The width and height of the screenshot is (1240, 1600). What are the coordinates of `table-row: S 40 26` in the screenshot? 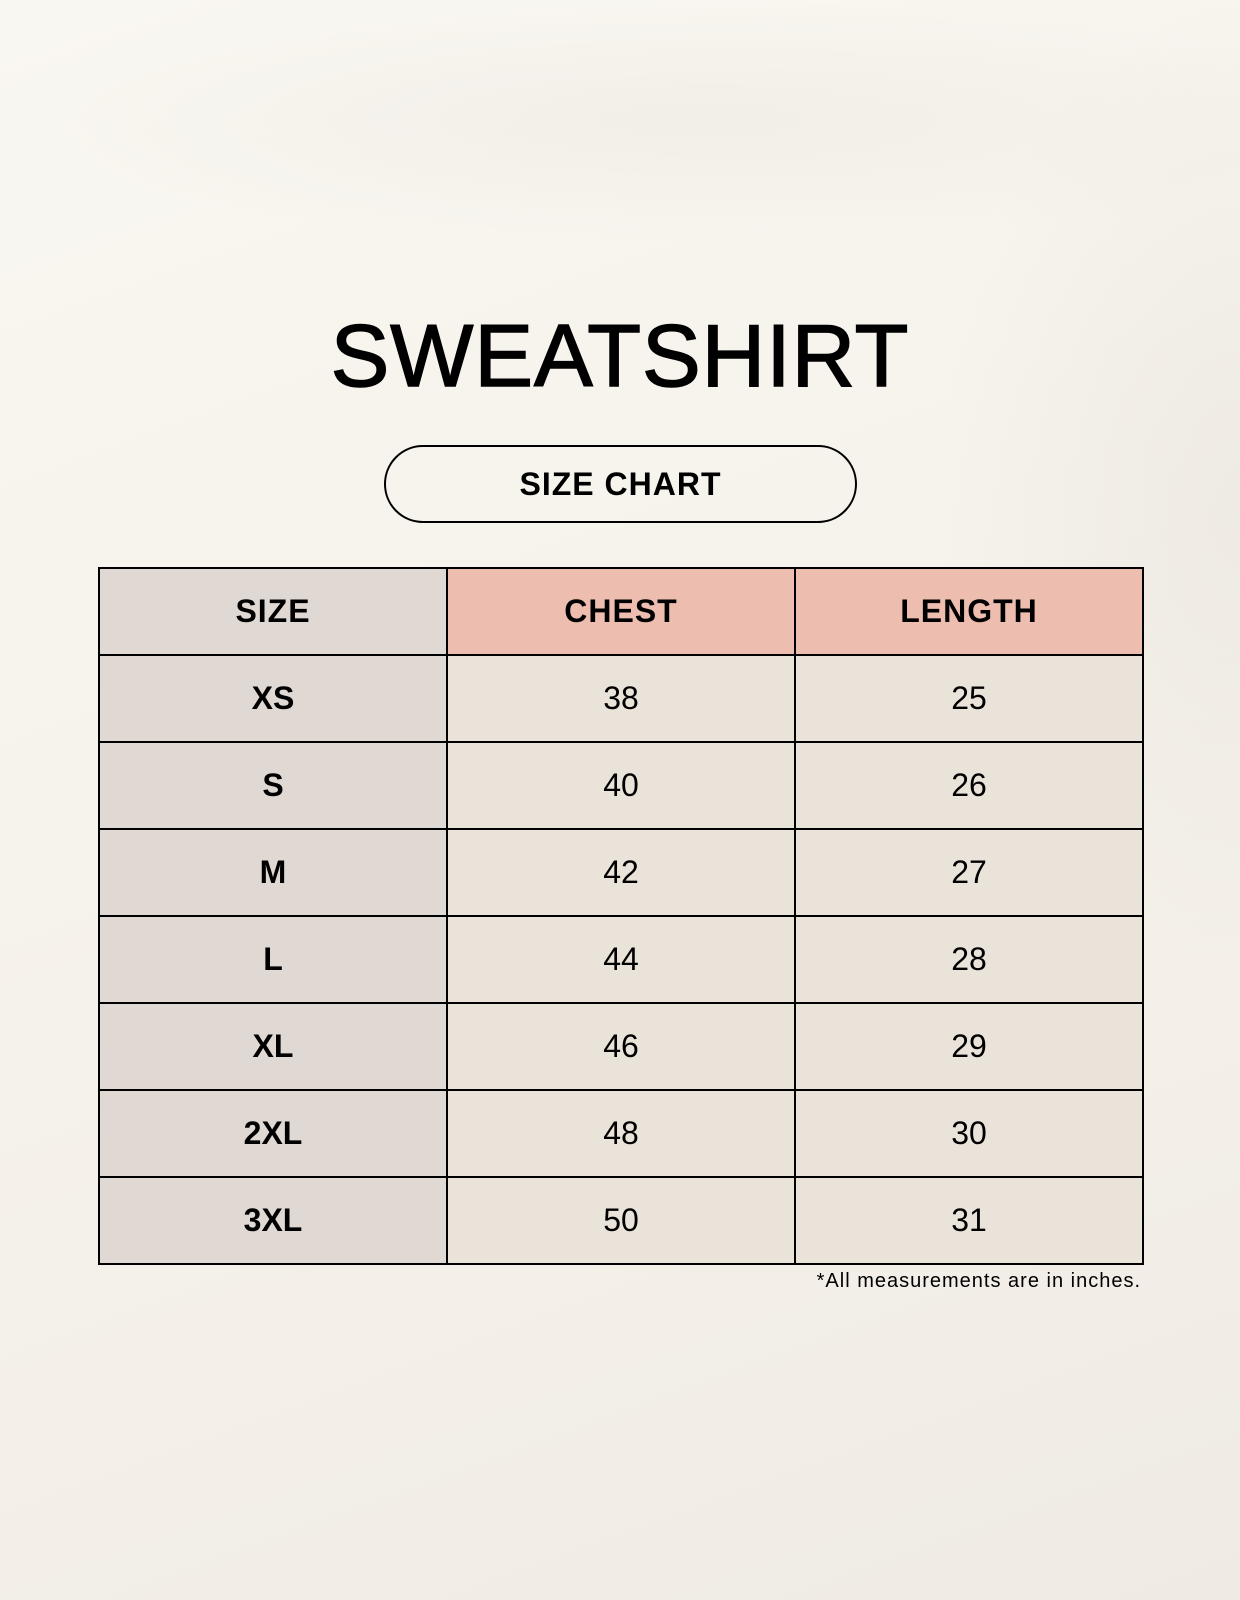 It's located at (621, 785).